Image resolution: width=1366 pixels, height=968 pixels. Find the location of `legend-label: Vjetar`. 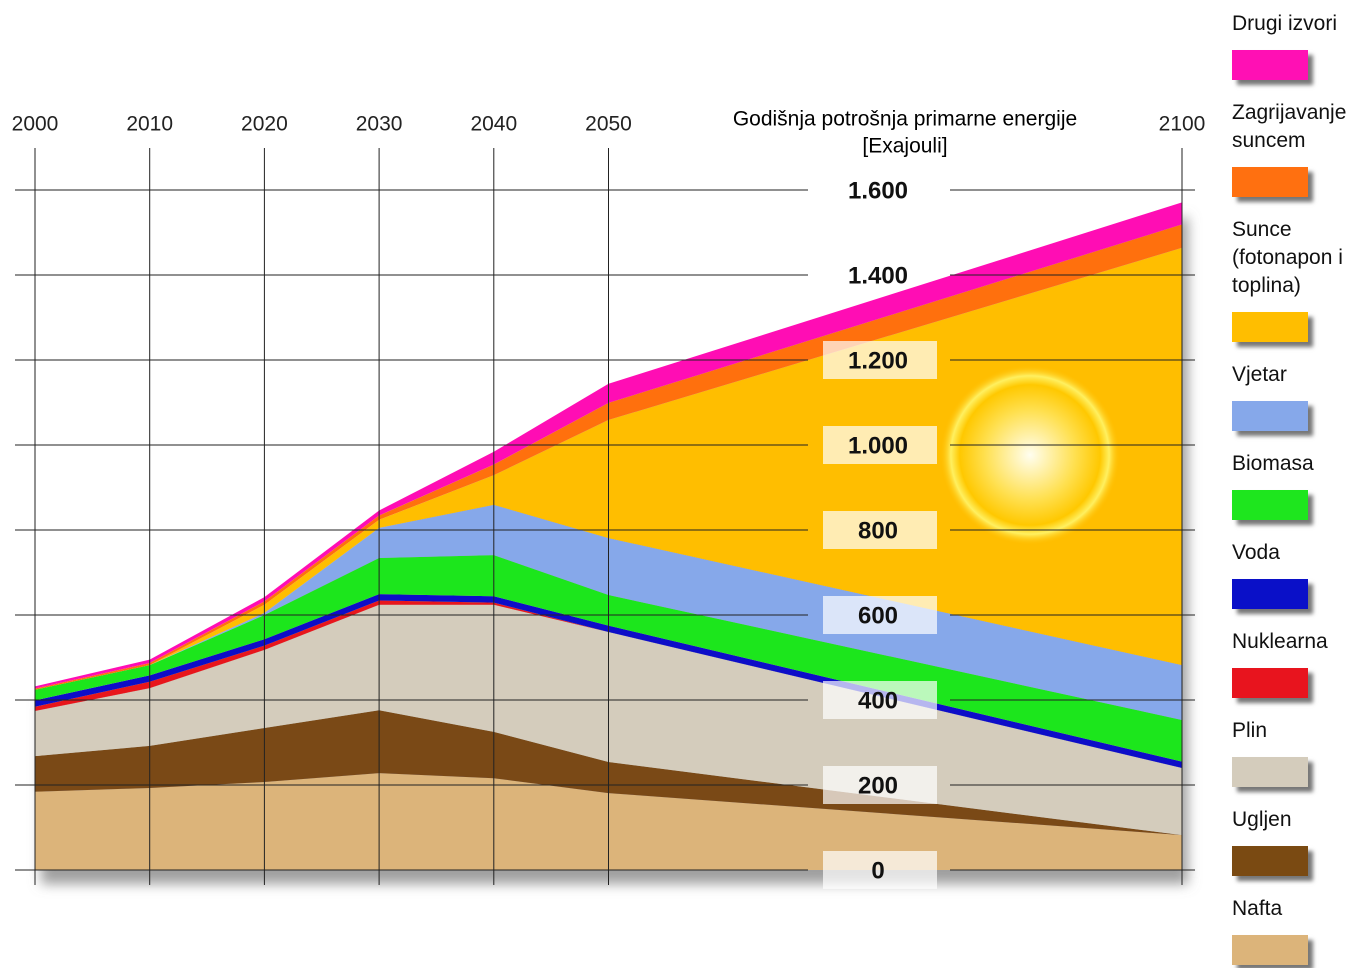

legend-label: Vjetar is located at coordinates (1259, 374).